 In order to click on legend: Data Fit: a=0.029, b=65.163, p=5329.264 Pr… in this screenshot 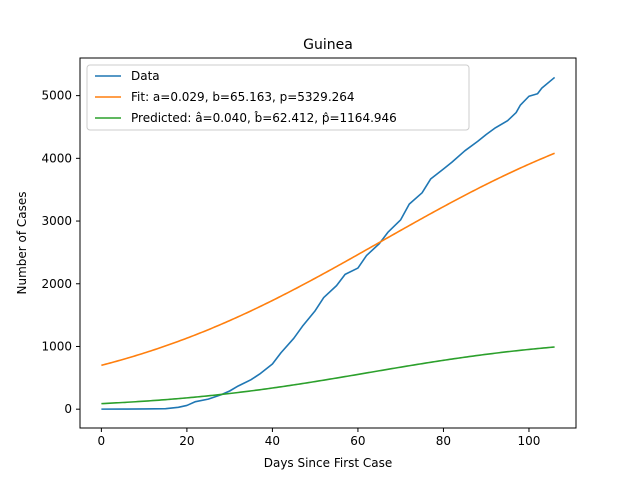, I will do `click(278, 97)`.